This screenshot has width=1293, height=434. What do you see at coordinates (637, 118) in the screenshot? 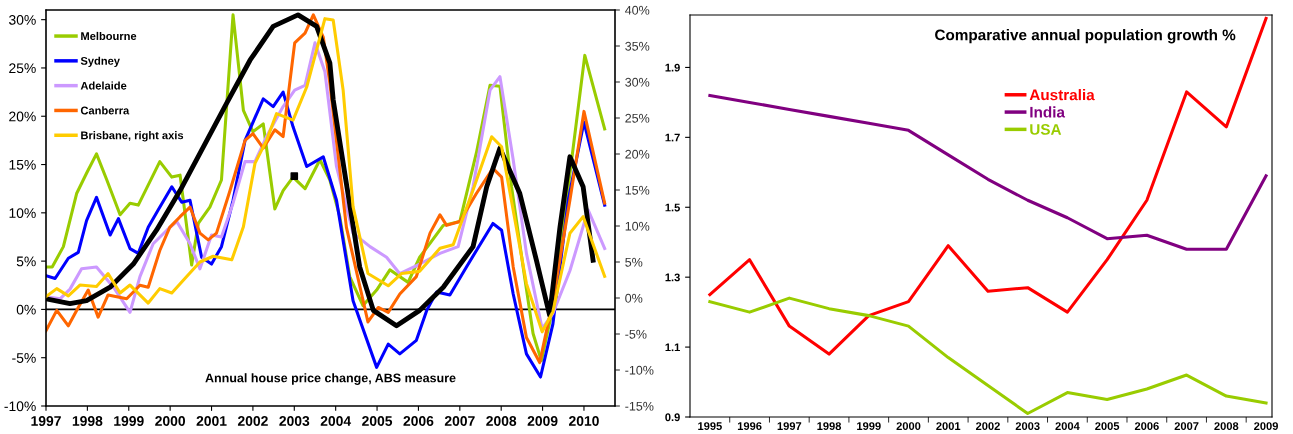
I see `y2-tick-label: 25%` at bounding box center [637, 118].